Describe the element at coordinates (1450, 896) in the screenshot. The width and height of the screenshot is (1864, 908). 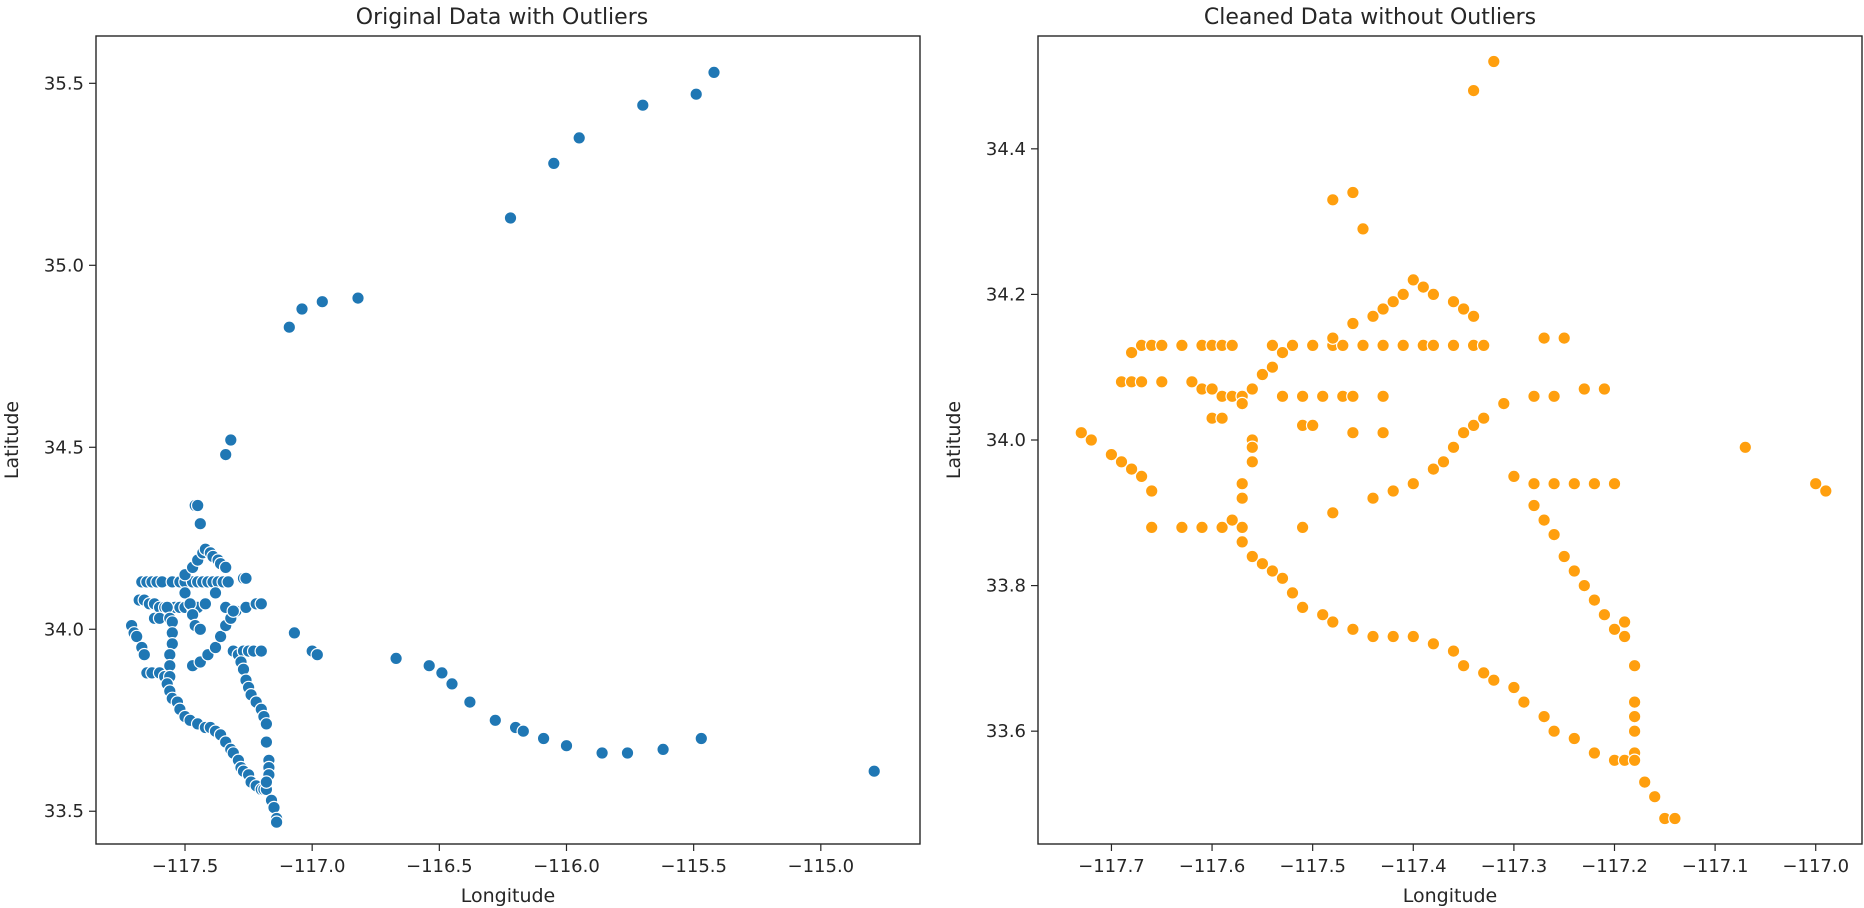
I see `right-plot-xlabel: Longitude` at that location.